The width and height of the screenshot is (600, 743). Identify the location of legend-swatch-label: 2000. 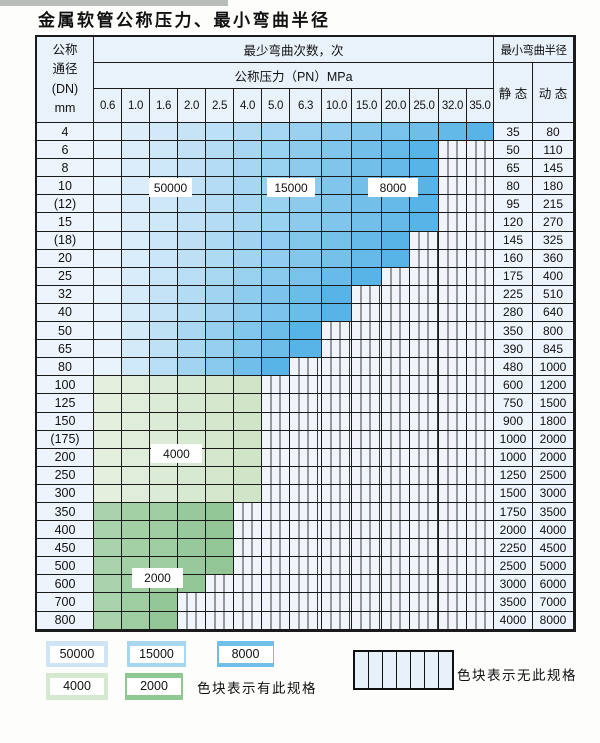
(154, 686).